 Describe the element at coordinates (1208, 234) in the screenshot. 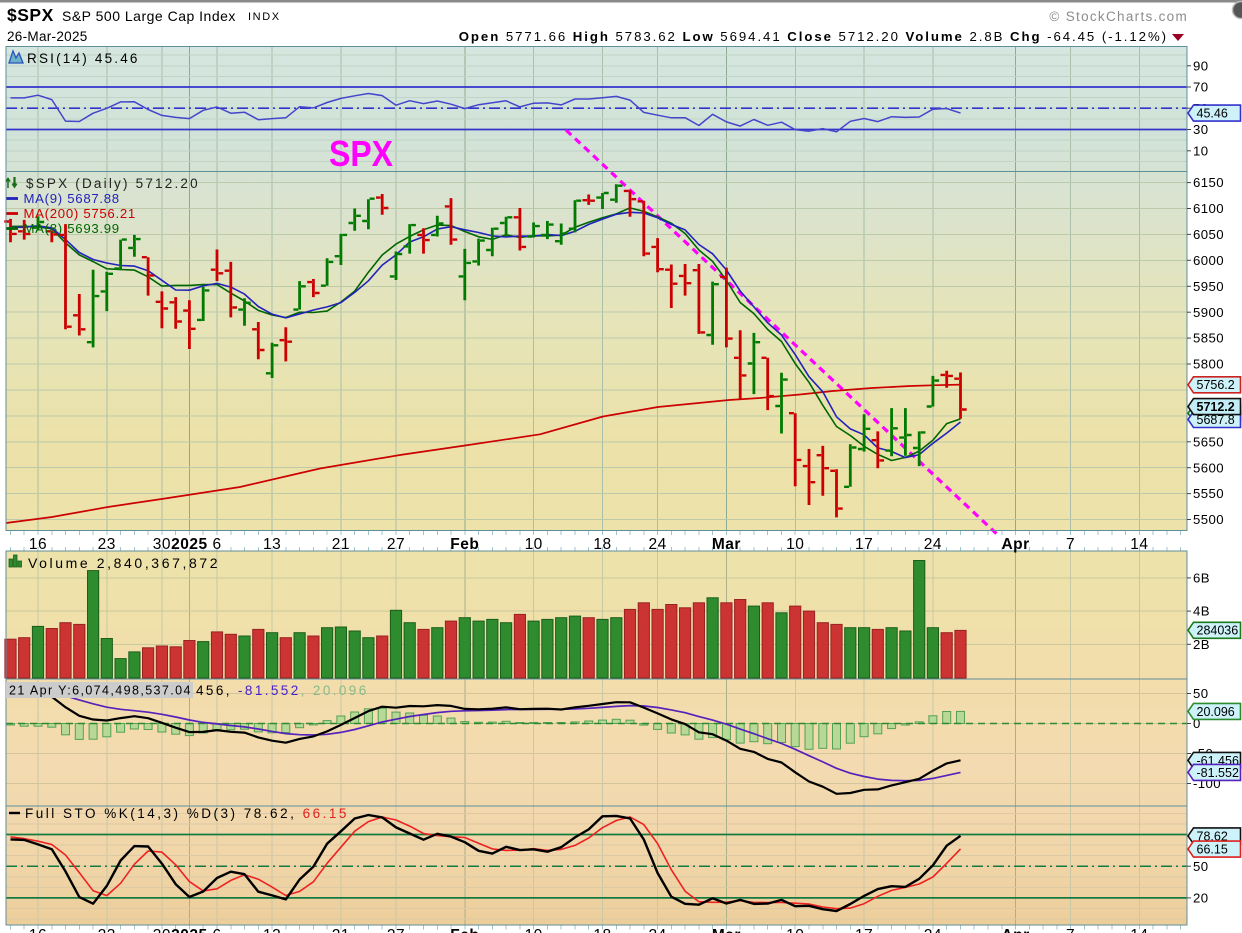

I see `svg-text: 6050` at that location.